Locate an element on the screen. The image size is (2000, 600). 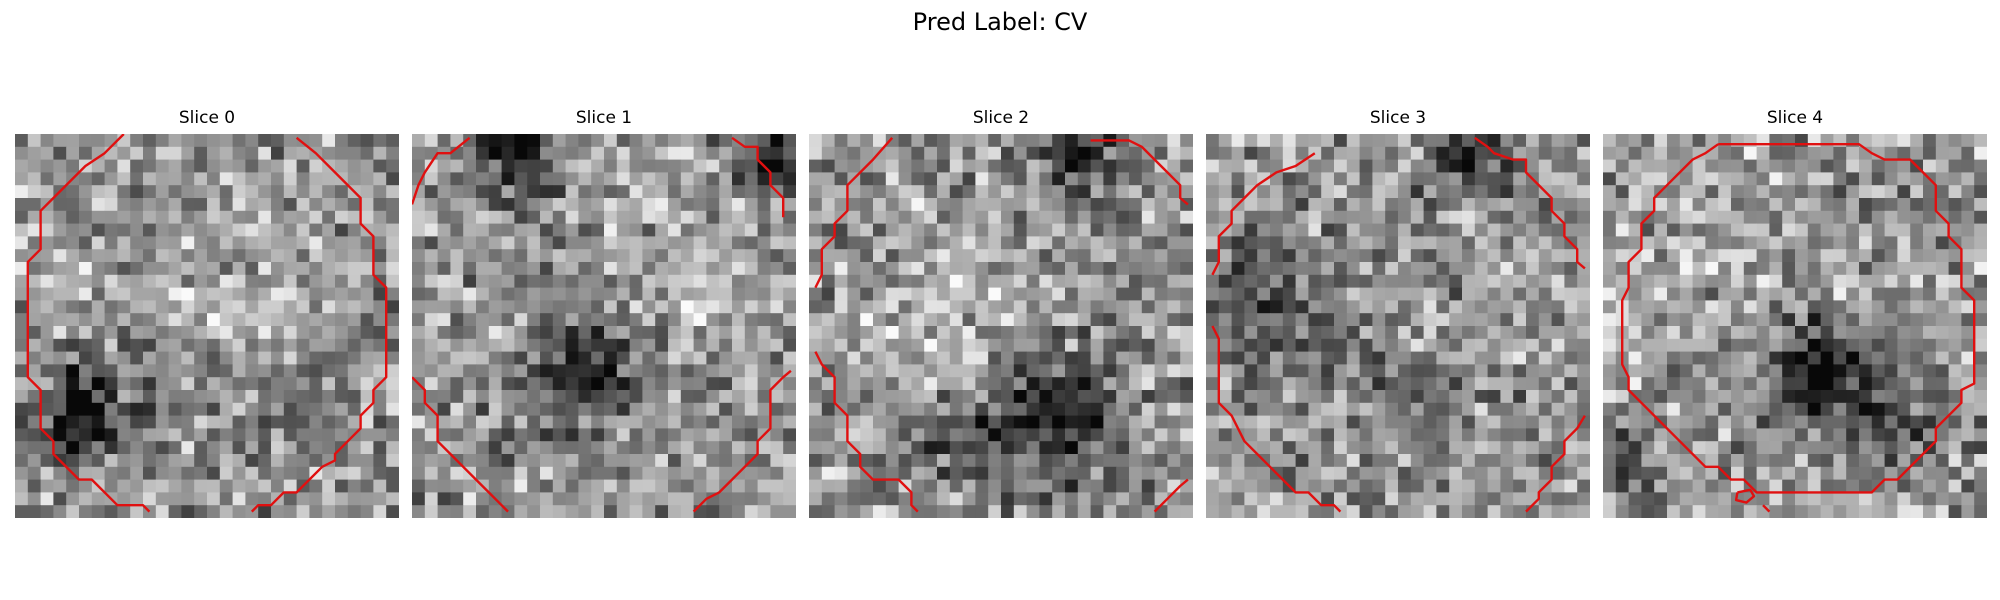
figure-title: Pred Label: CV is located at coordinates (1000, 22).